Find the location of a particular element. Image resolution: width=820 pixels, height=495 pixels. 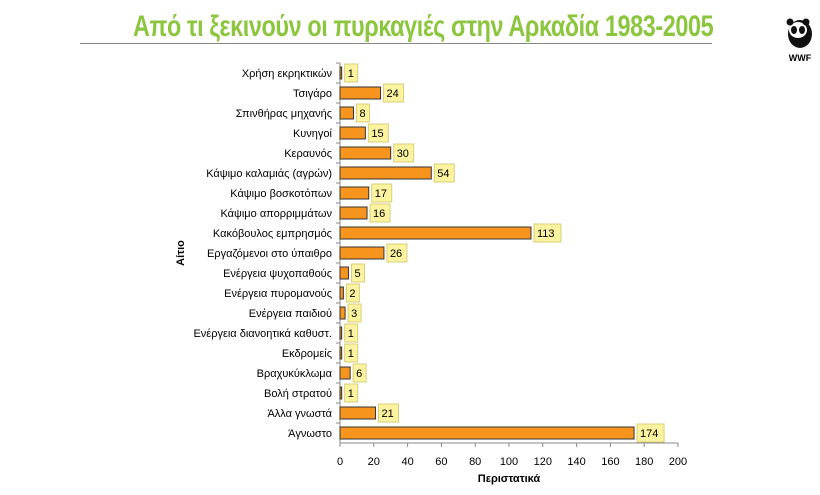

svg-text: WWF is located at coordinates (800, 58).